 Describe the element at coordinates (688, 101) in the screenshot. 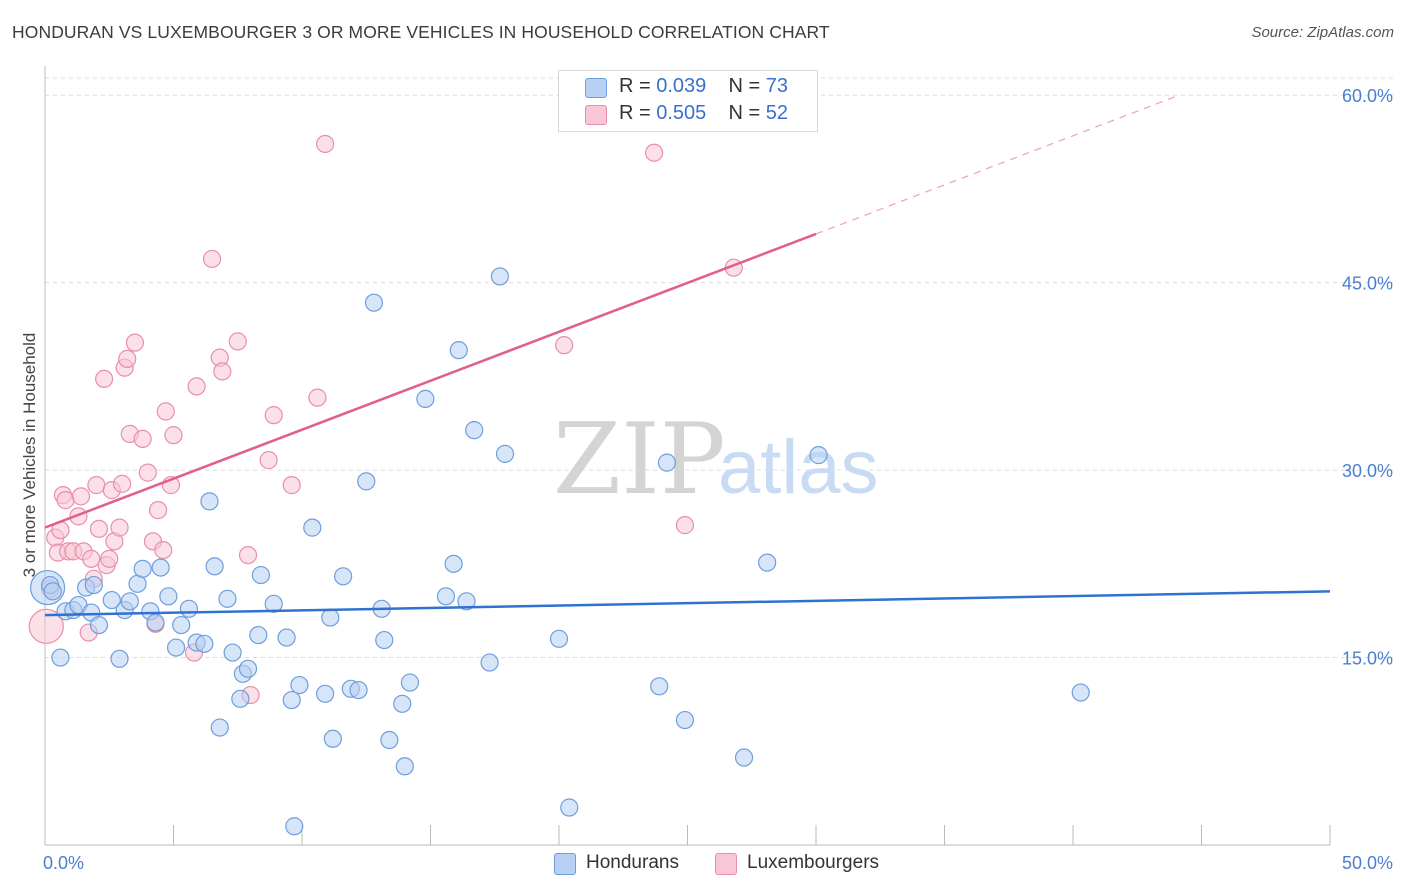

I see `stats-legend: R = 0.039 N = 73 R = 0.505 N = 52` at that location.